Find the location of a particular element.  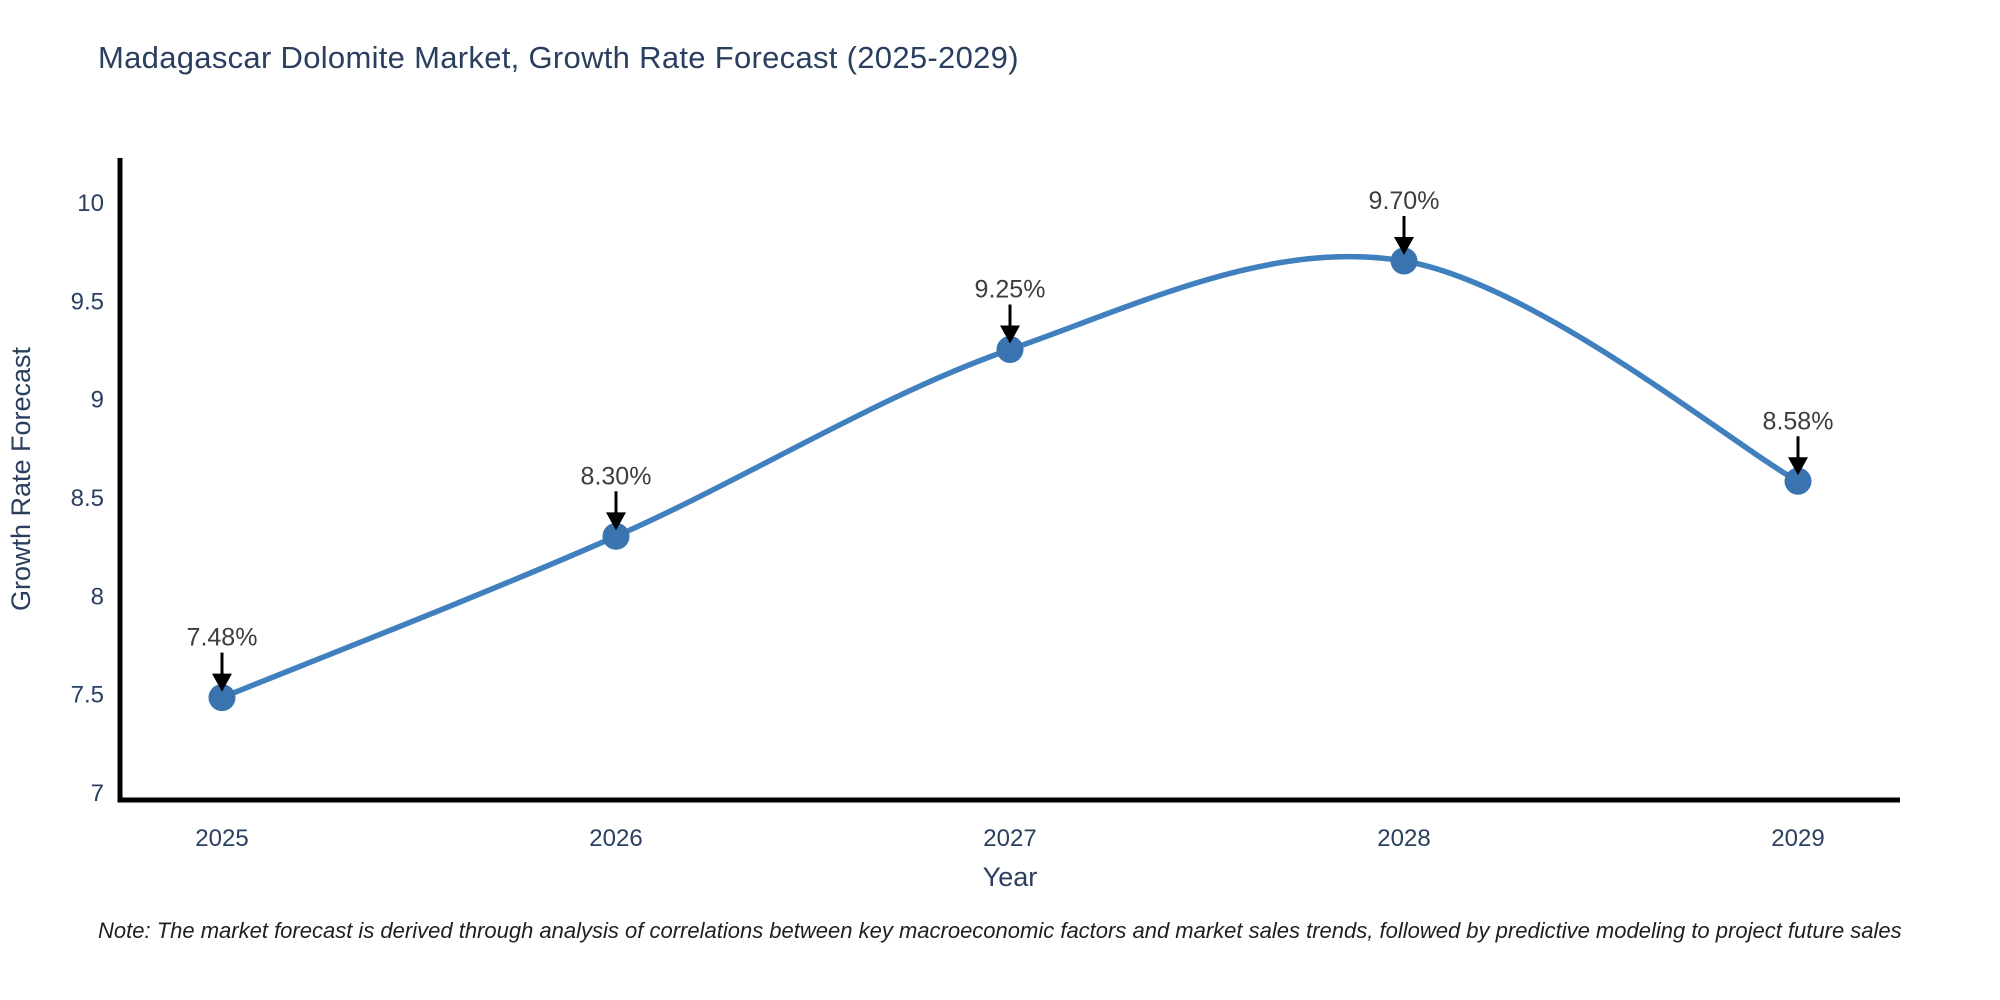

x-tick-label: 2028 is located at coordinates (1403, 838).